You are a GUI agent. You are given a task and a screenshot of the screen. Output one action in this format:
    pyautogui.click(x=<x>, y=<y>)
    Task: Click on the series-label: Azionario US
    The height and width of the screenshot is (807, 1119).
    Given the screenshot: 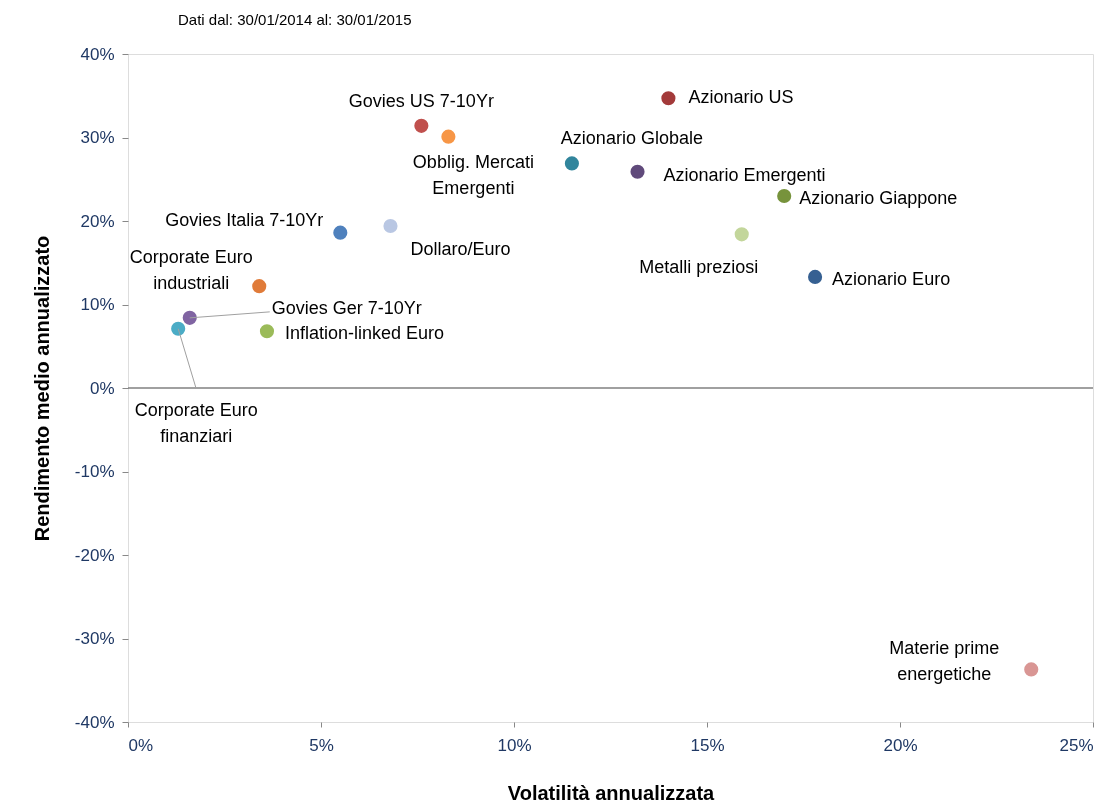 What is the action you would take?
    pyautogui.click(x=741, y=97)
    